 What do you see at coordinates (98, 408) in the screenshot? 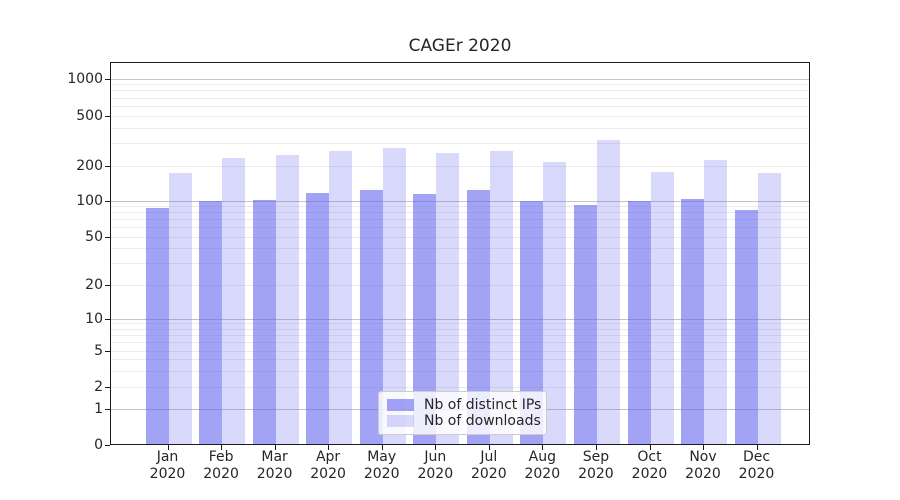
I see `y-tick-label: 1` at bounding box center [98, 408].